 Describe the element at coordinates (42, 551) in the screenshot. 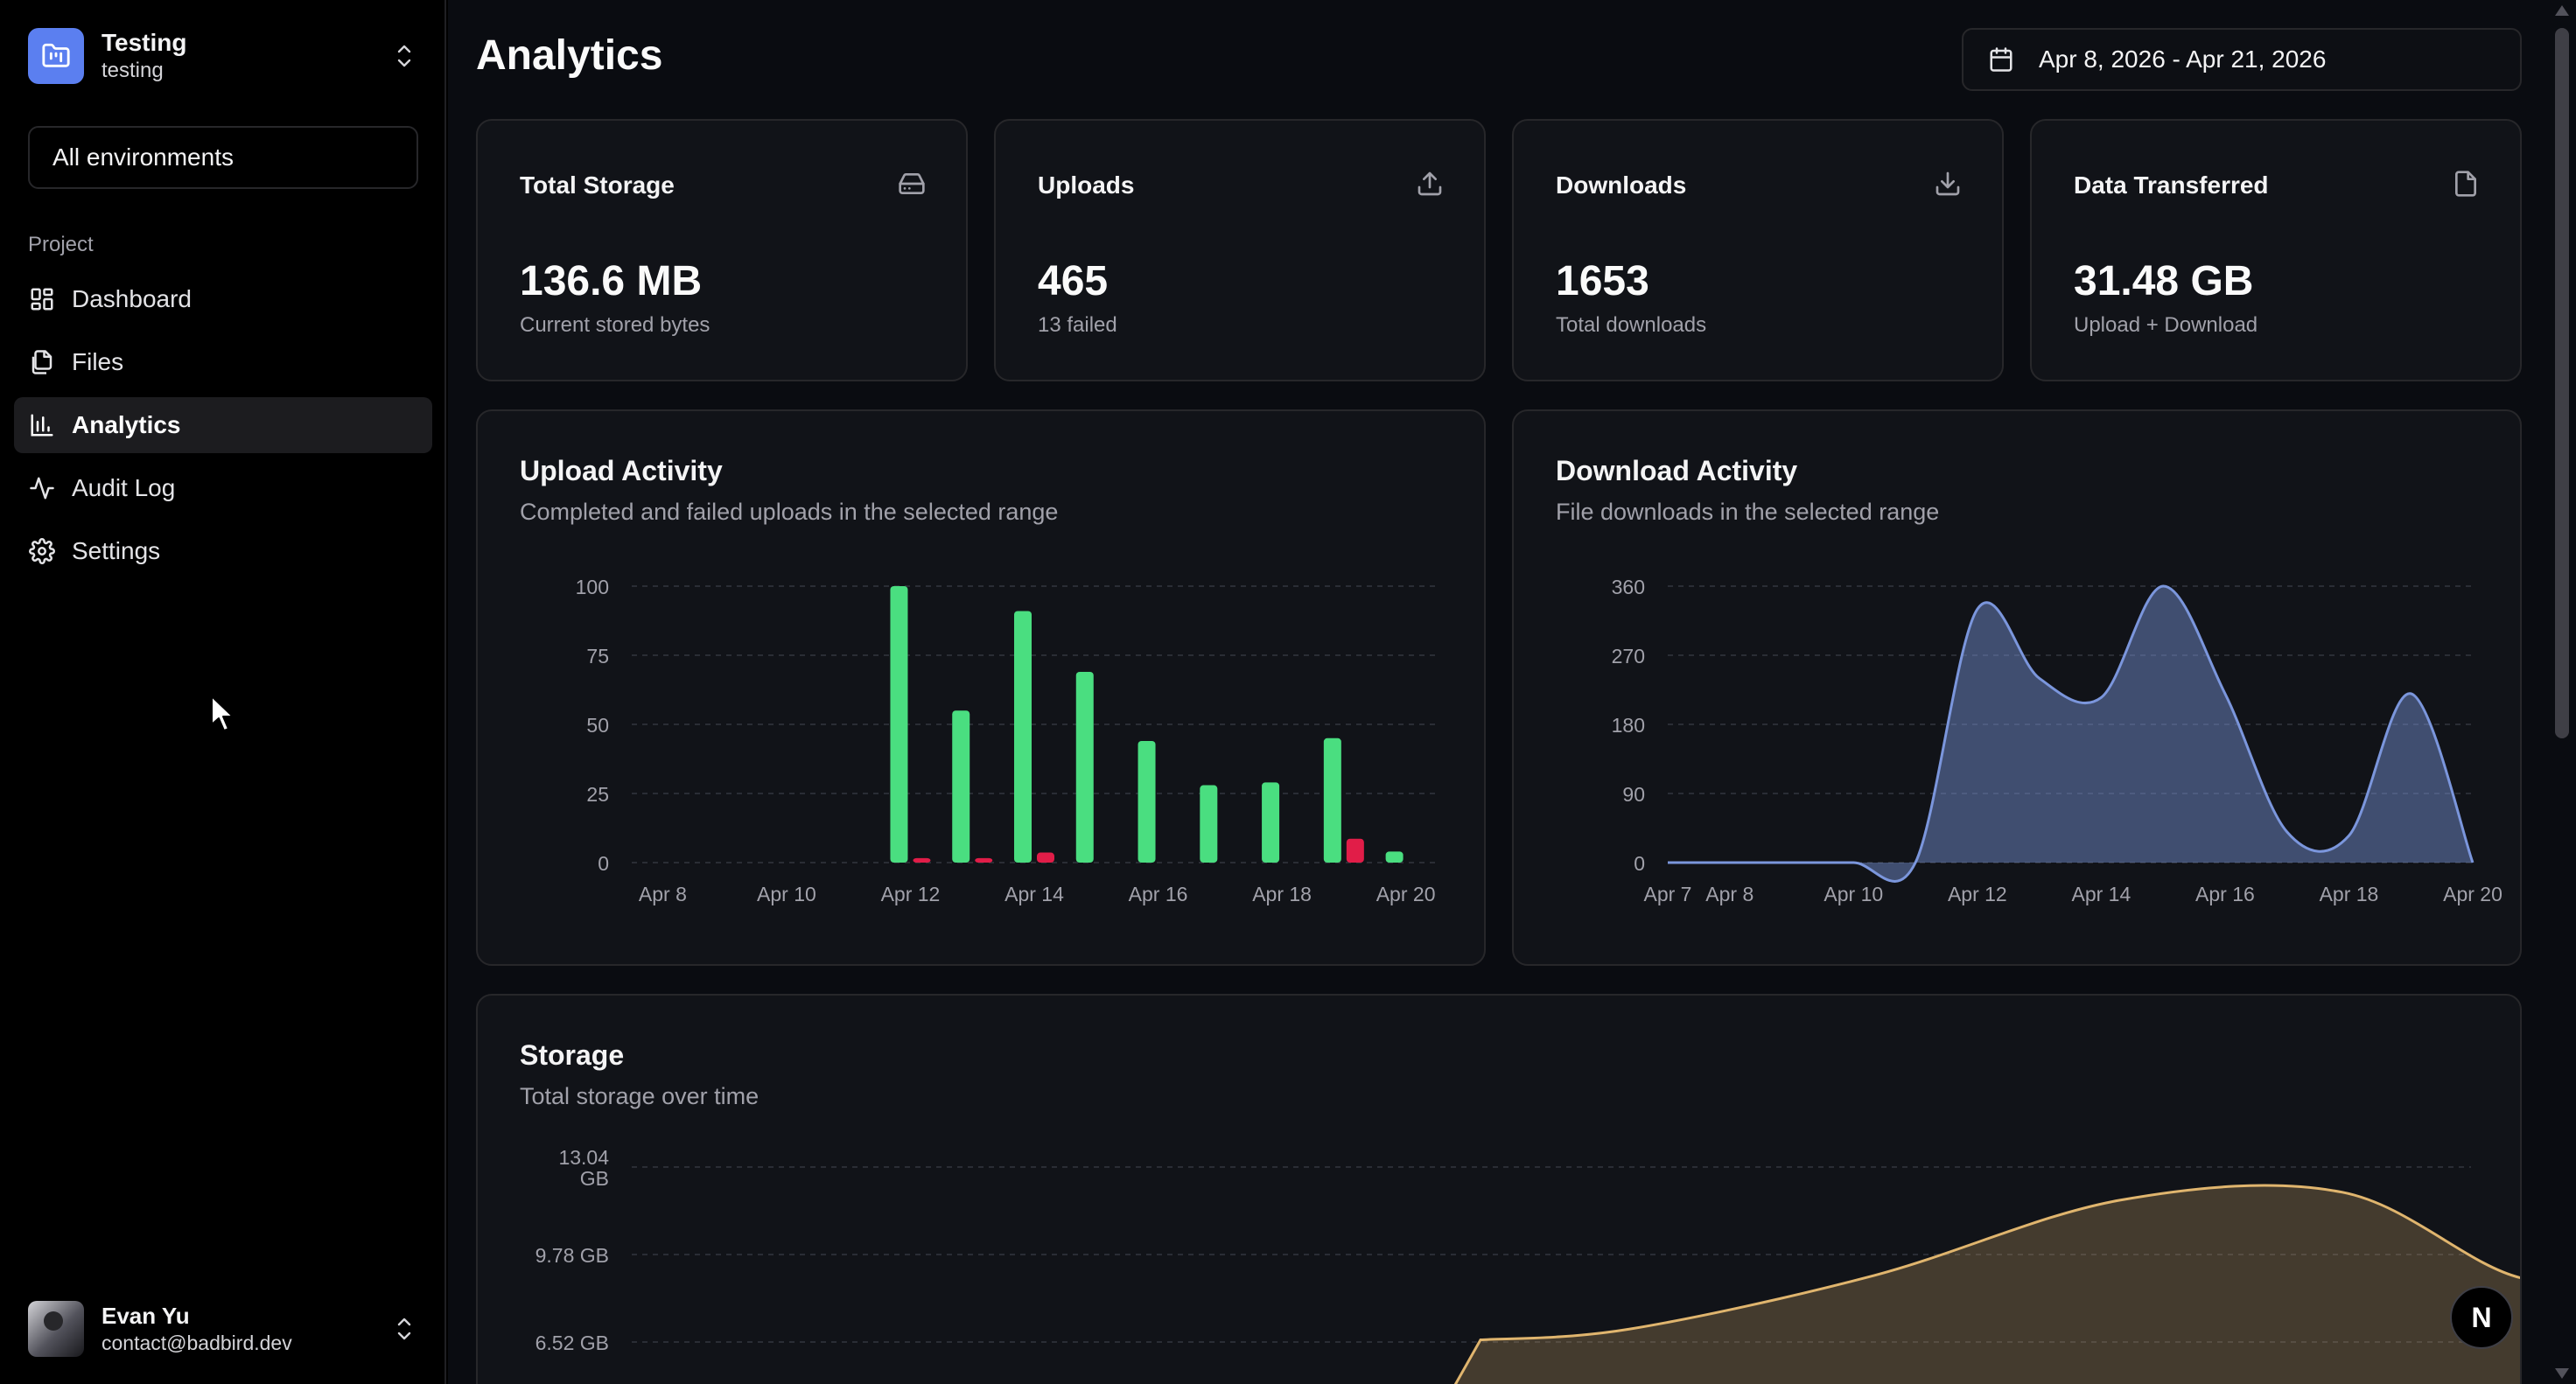

I see `gear-icon` at that location.